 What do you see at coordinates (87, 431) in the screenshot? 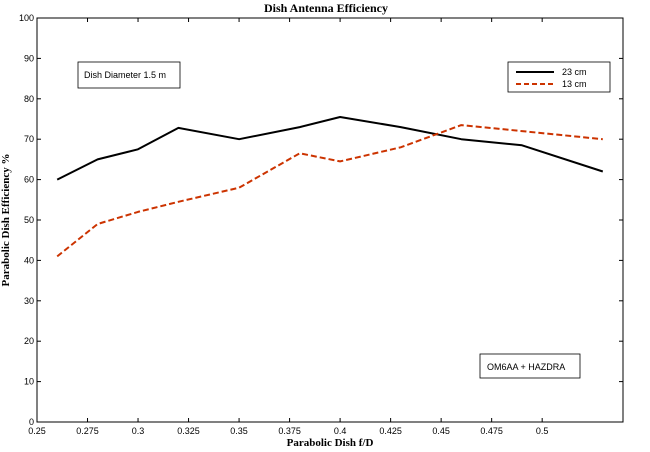
I see `x-tick-label: 0.275` at bounding box center [87, 431].